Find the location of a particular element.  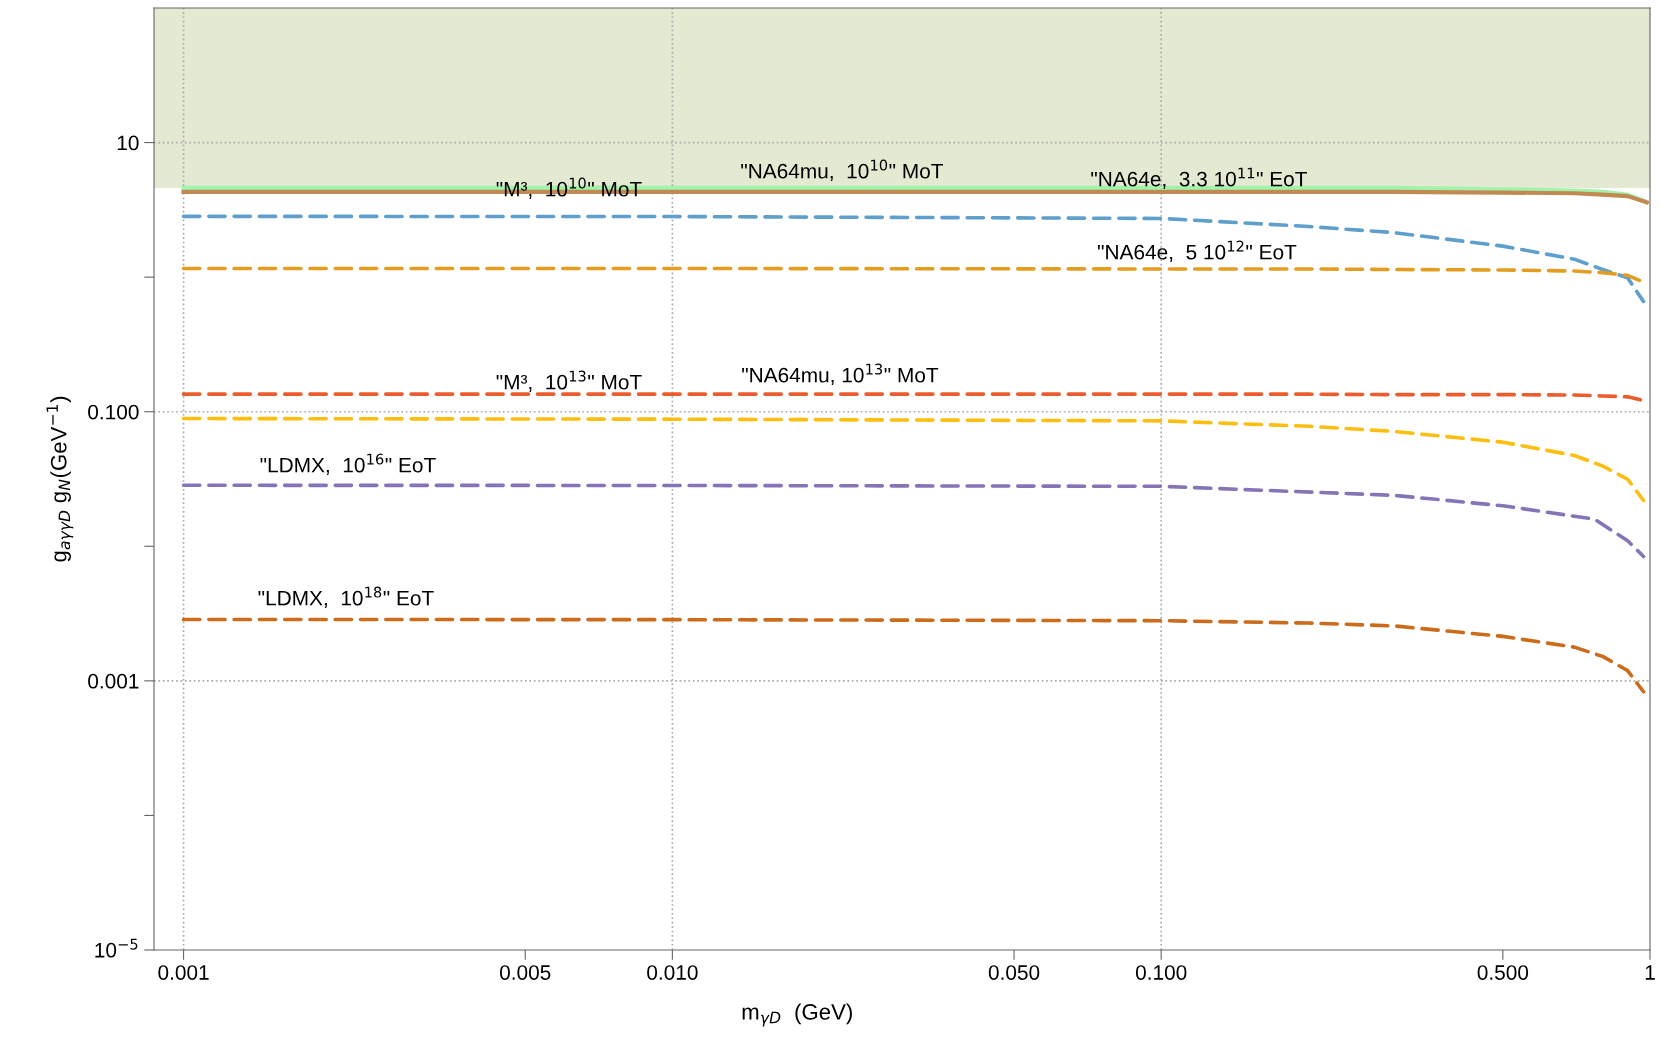

annotation: "NA64e, 3.3 10$^{11}$" EoT is located at coordinates (1199, 178).